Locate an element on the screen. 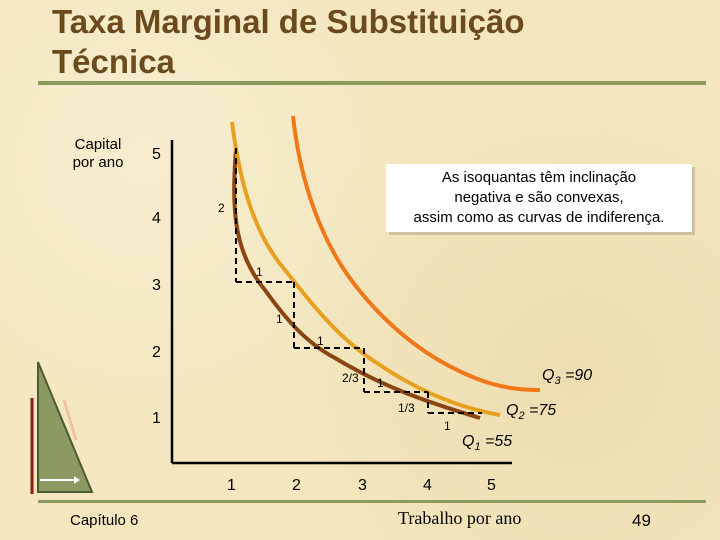 The image size is (720, 540). y-tick-4: 4 is located at coordinates (156, 218).